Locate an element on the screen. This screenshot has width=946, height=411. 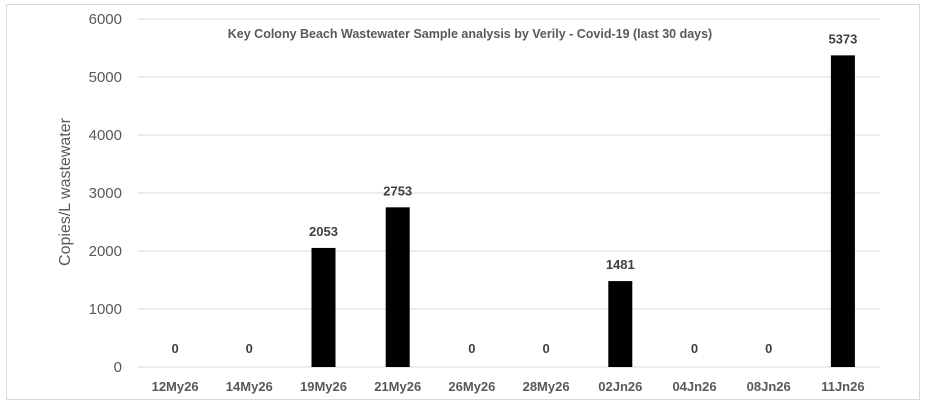
y-axis-ticks: 0 1000 2000 3000 4000 5000 6000 is located at coordinates (105, 193).